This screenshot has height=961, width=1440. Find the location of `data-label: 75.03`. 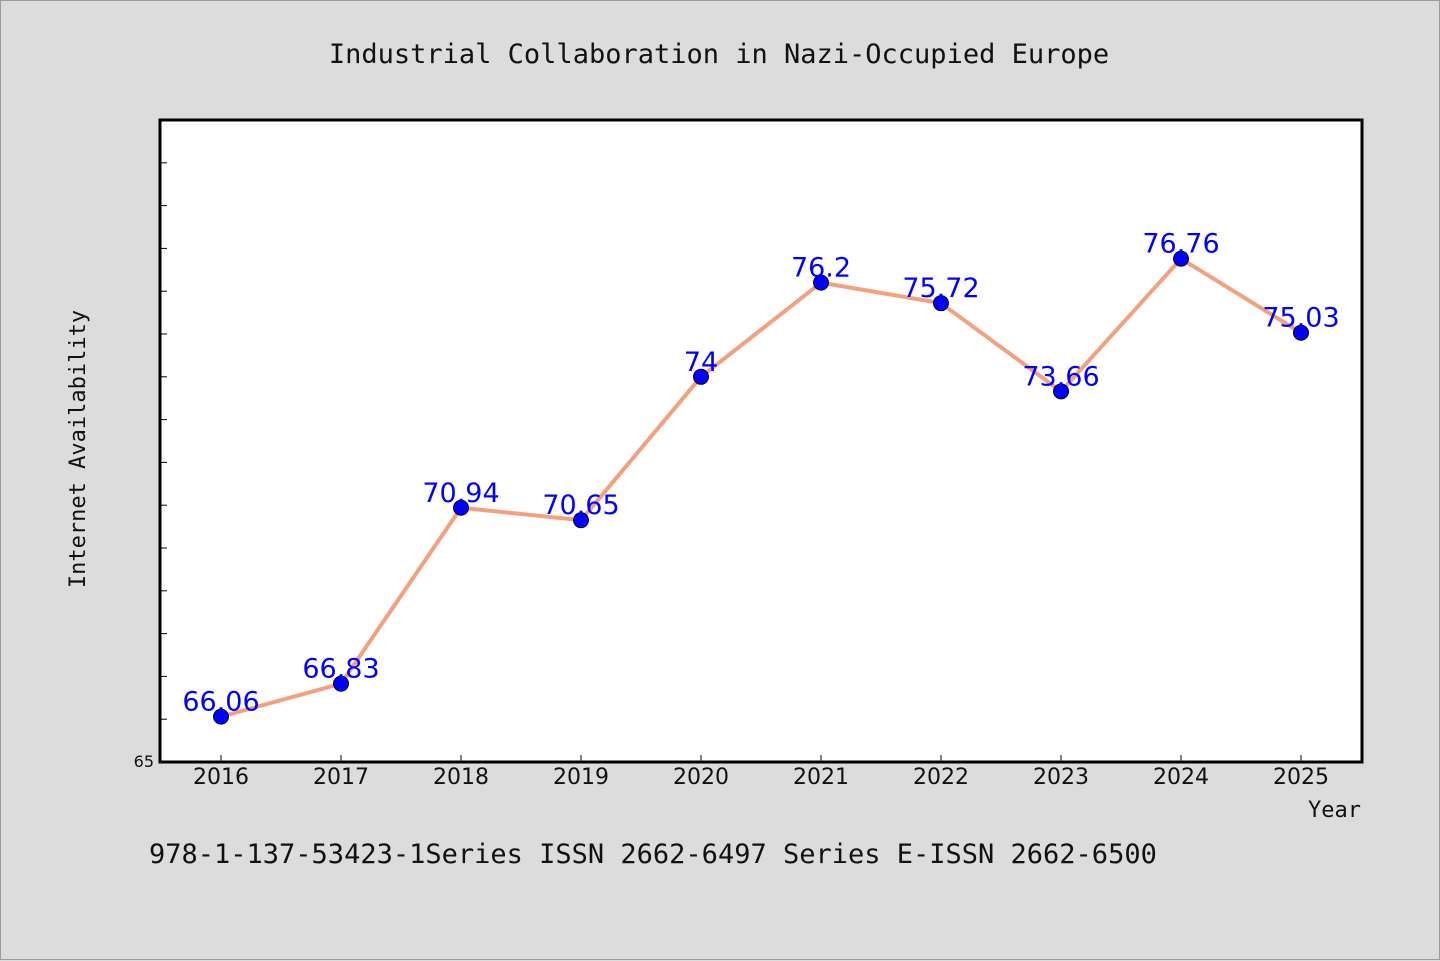

data-label: 75.03 is located at coordinates (1300, 318).